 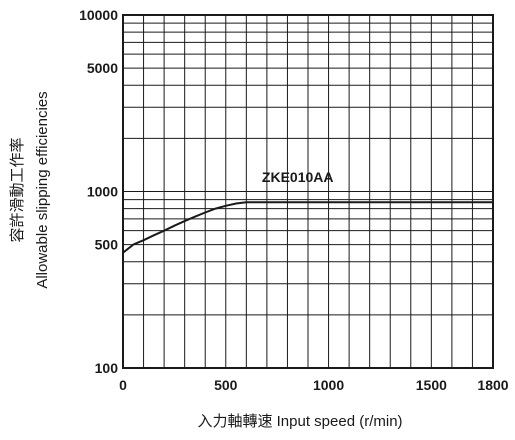 I want to click on series-label-zke010aa: ZKE010AA, so click(x=298, y=177).